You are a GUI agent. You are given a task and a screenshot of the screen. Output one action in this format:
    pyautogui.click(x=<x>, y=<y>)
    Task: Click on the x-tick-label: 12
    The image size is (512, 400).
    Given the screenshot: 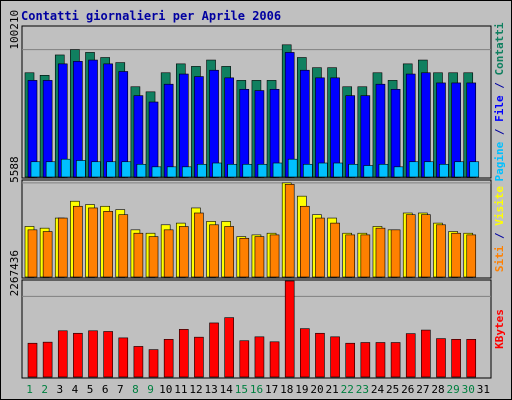 What is the action you would take?
    pyautogui.click(x=195, y=389)
    